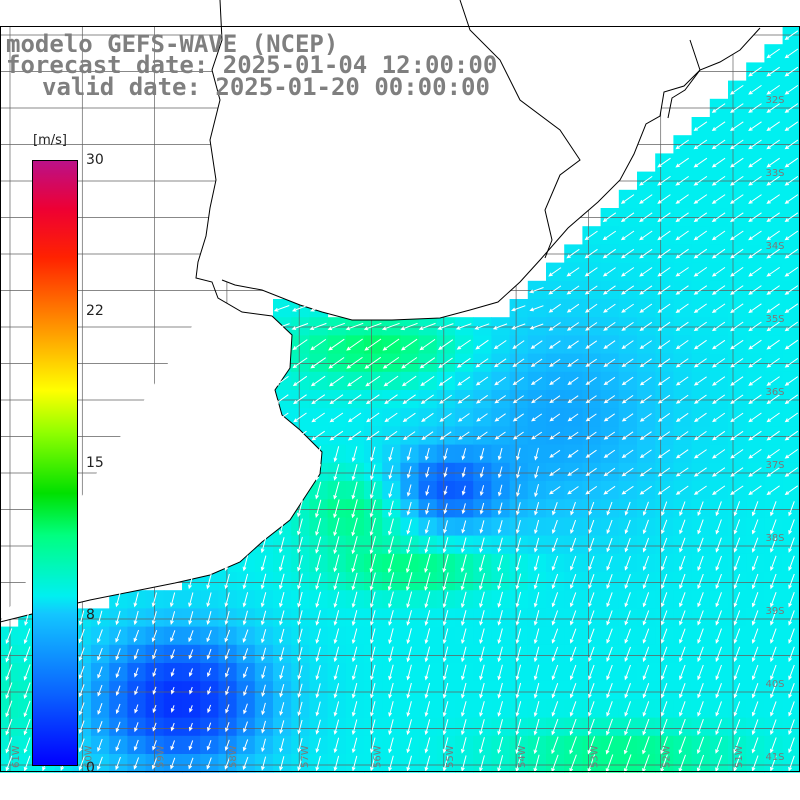  Describe the element at coordinates (774, 319) in the screenshot. I see `latitude-label: 35S` at that location.